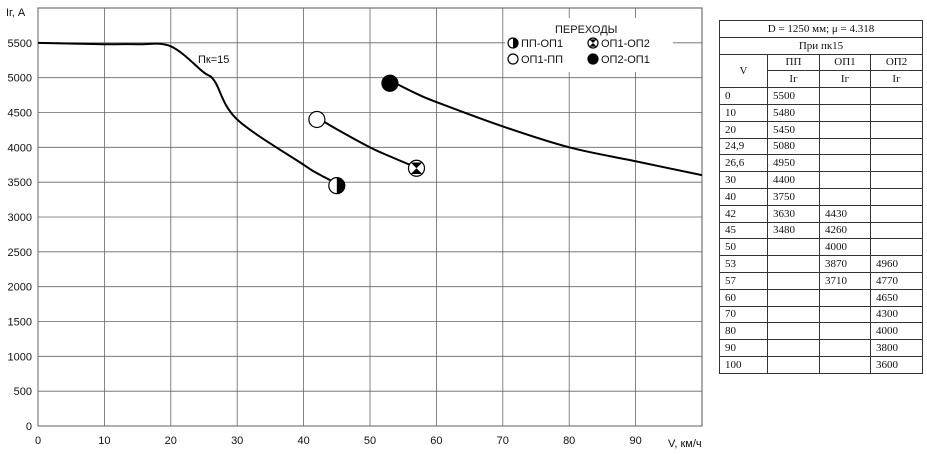 Image resolution: width=927 pixels, height=454 pixels. I want to click on table-row: 24,9 5080, so click(821, 146).